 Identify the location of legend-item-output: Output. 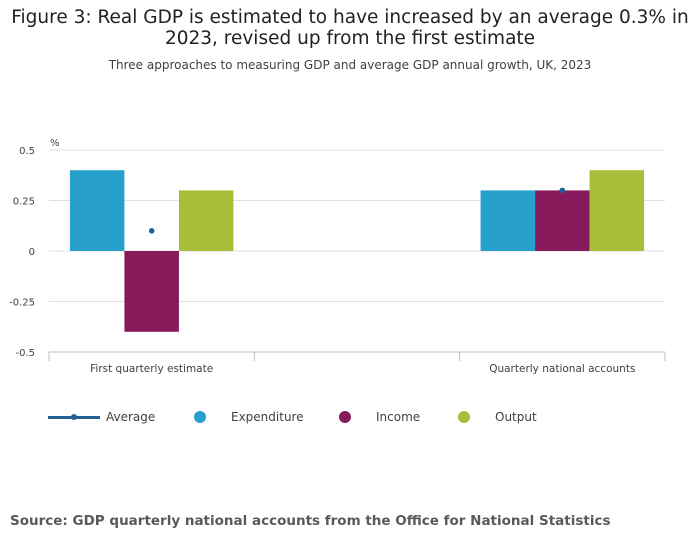
(497, 417).